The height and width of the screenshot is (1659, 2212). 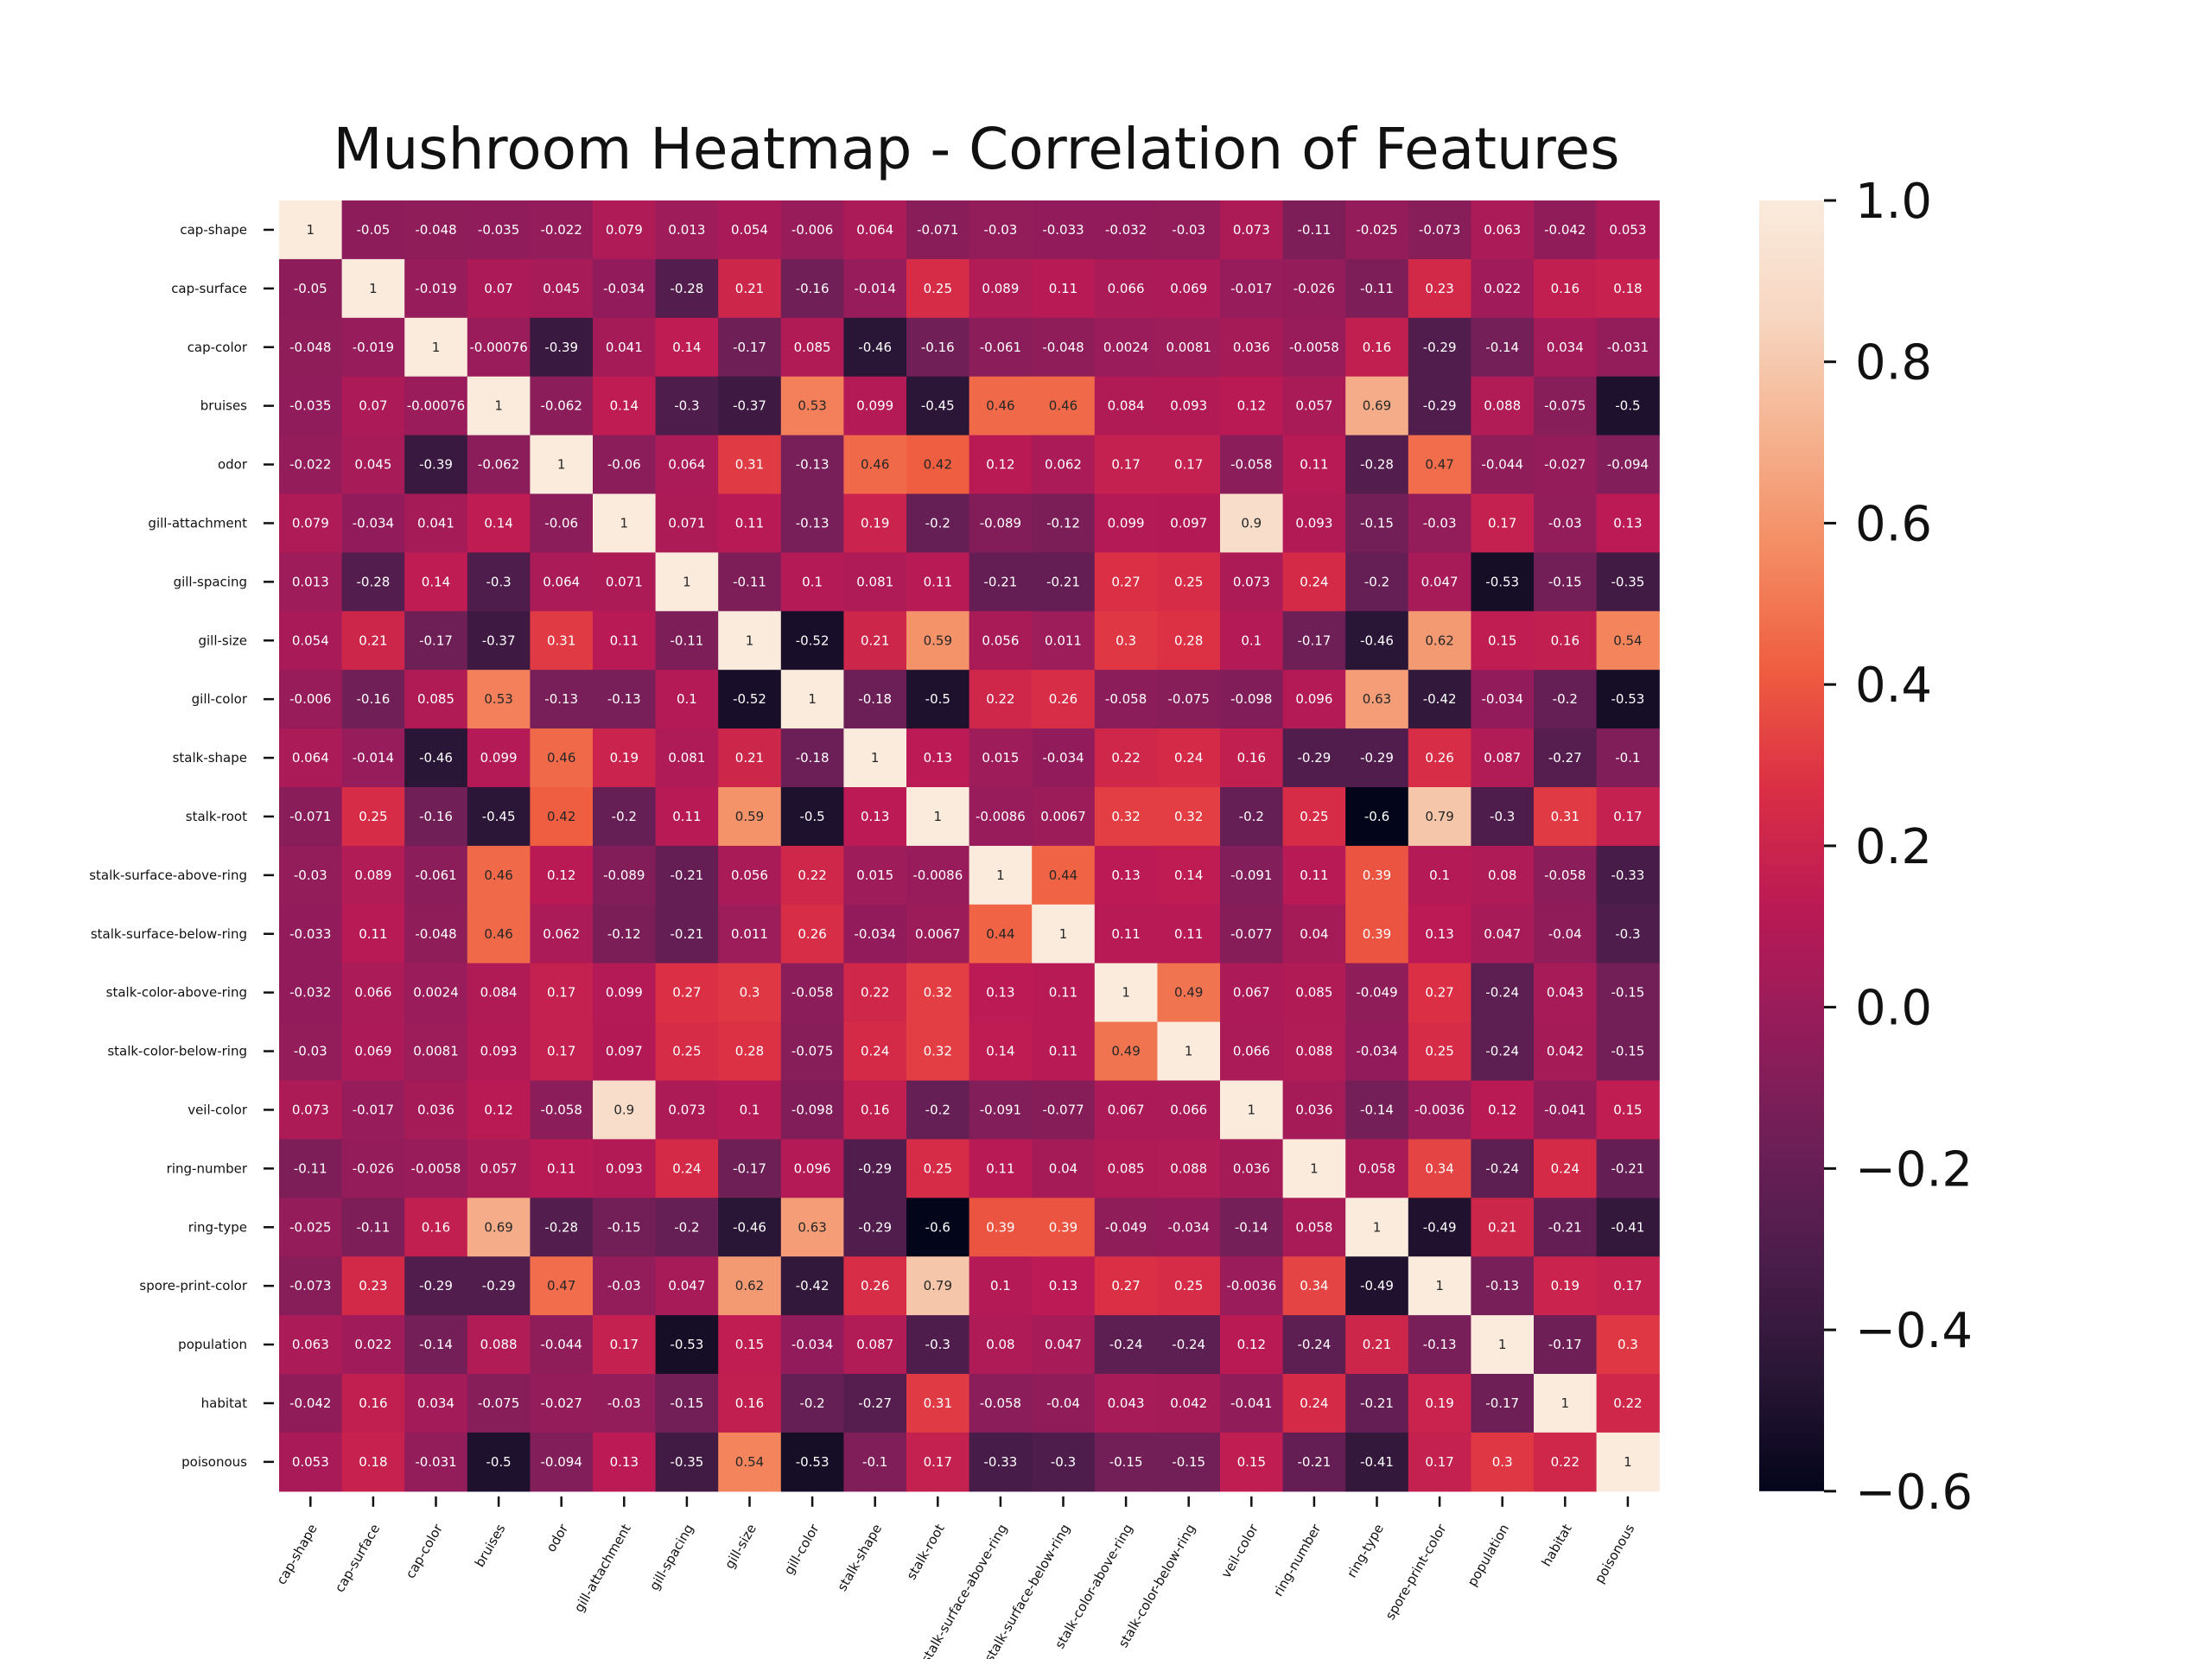 I want to click on column-label: veil-color, so click(x=1240, y=1550).